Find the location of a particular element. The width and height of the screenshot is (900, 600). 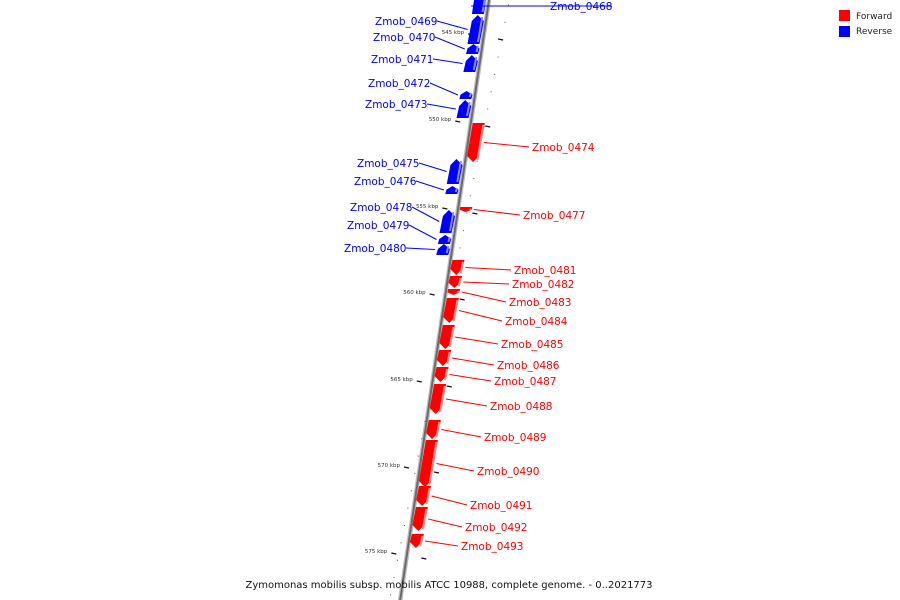

gene-label: Zmob_0489 is located at coordinates (515, 438).